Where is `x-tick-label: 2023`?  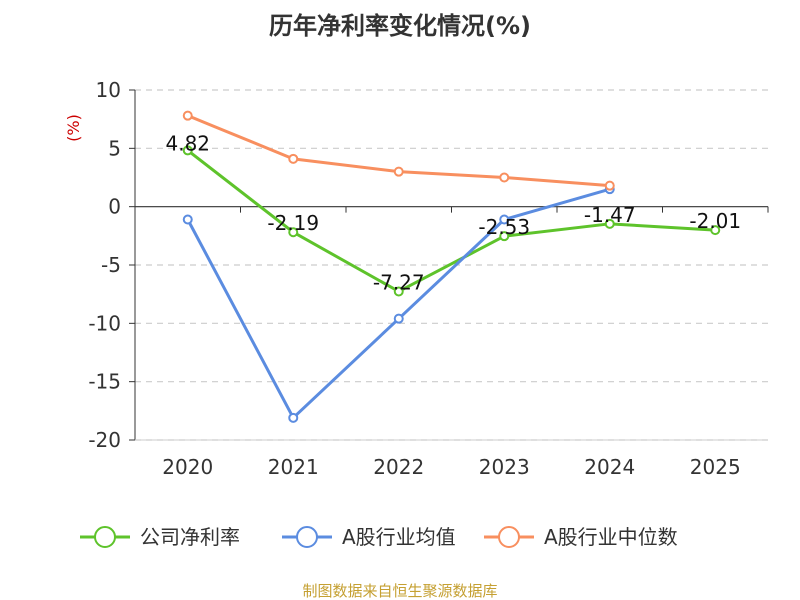 x-tick-label: 2023 is located at coordinates (504, 467).